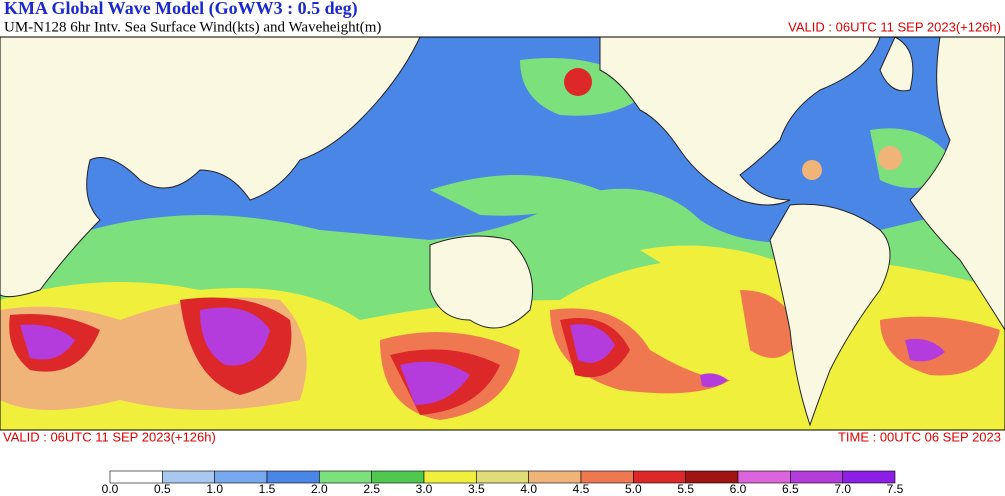 The width and height of the screenshot is (1005, 496). I want to click on run-time: TIME : 00UTC 06 SEP 2023, so click(919, 436).